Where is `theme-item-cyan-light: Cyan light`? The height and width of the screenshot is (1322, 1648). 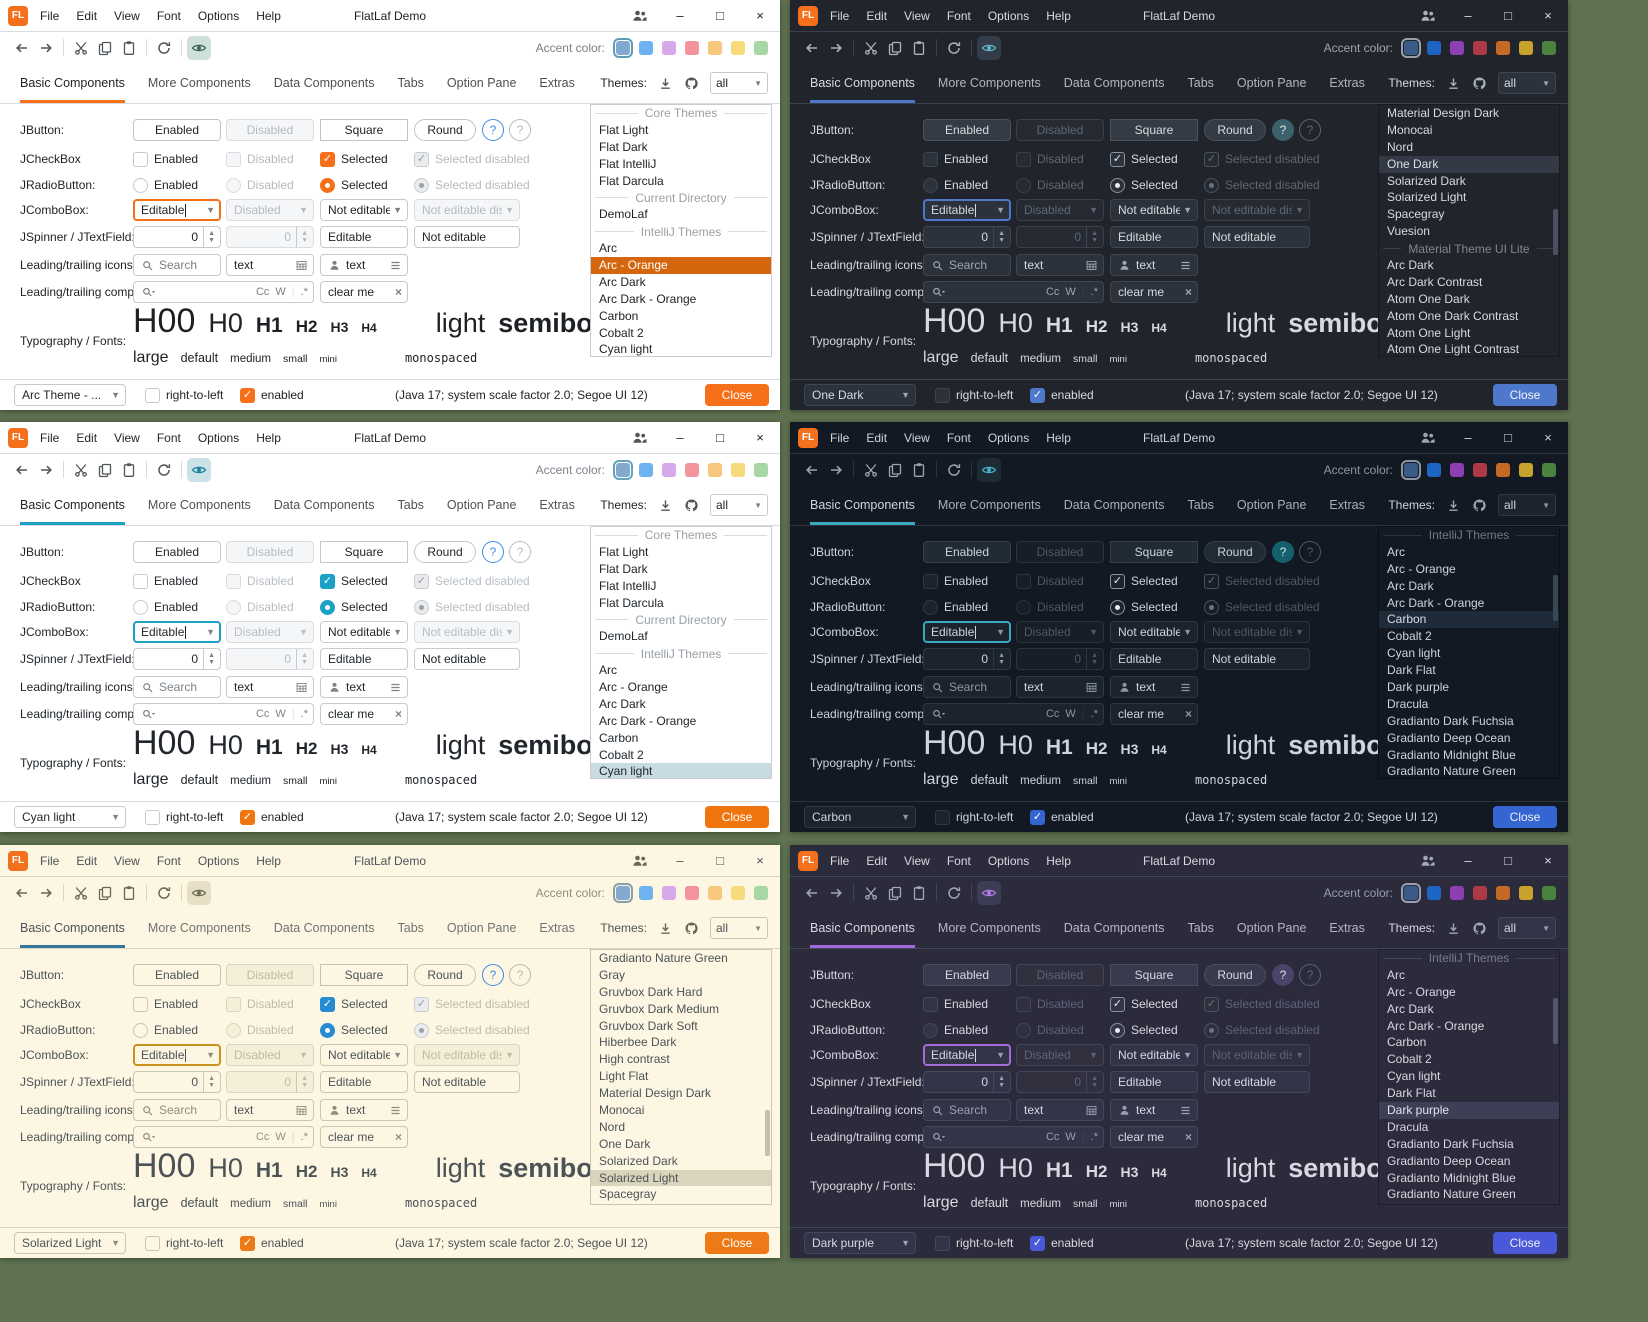
theme-item-cyan-light: Cyan light is located at coordinates (1414, 653).